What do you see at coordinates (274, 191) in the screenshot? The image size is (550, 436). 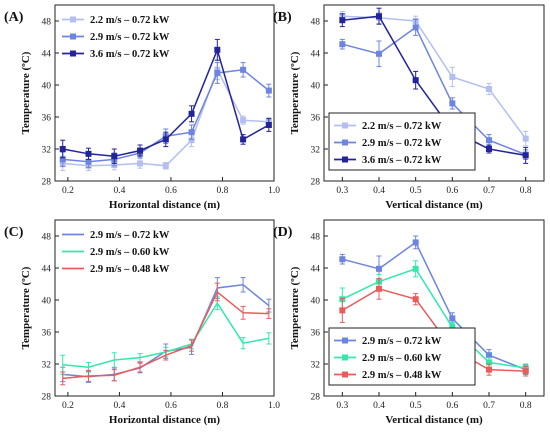 I see `x-tick-label: 1.0` at bounding box center [274, 191].